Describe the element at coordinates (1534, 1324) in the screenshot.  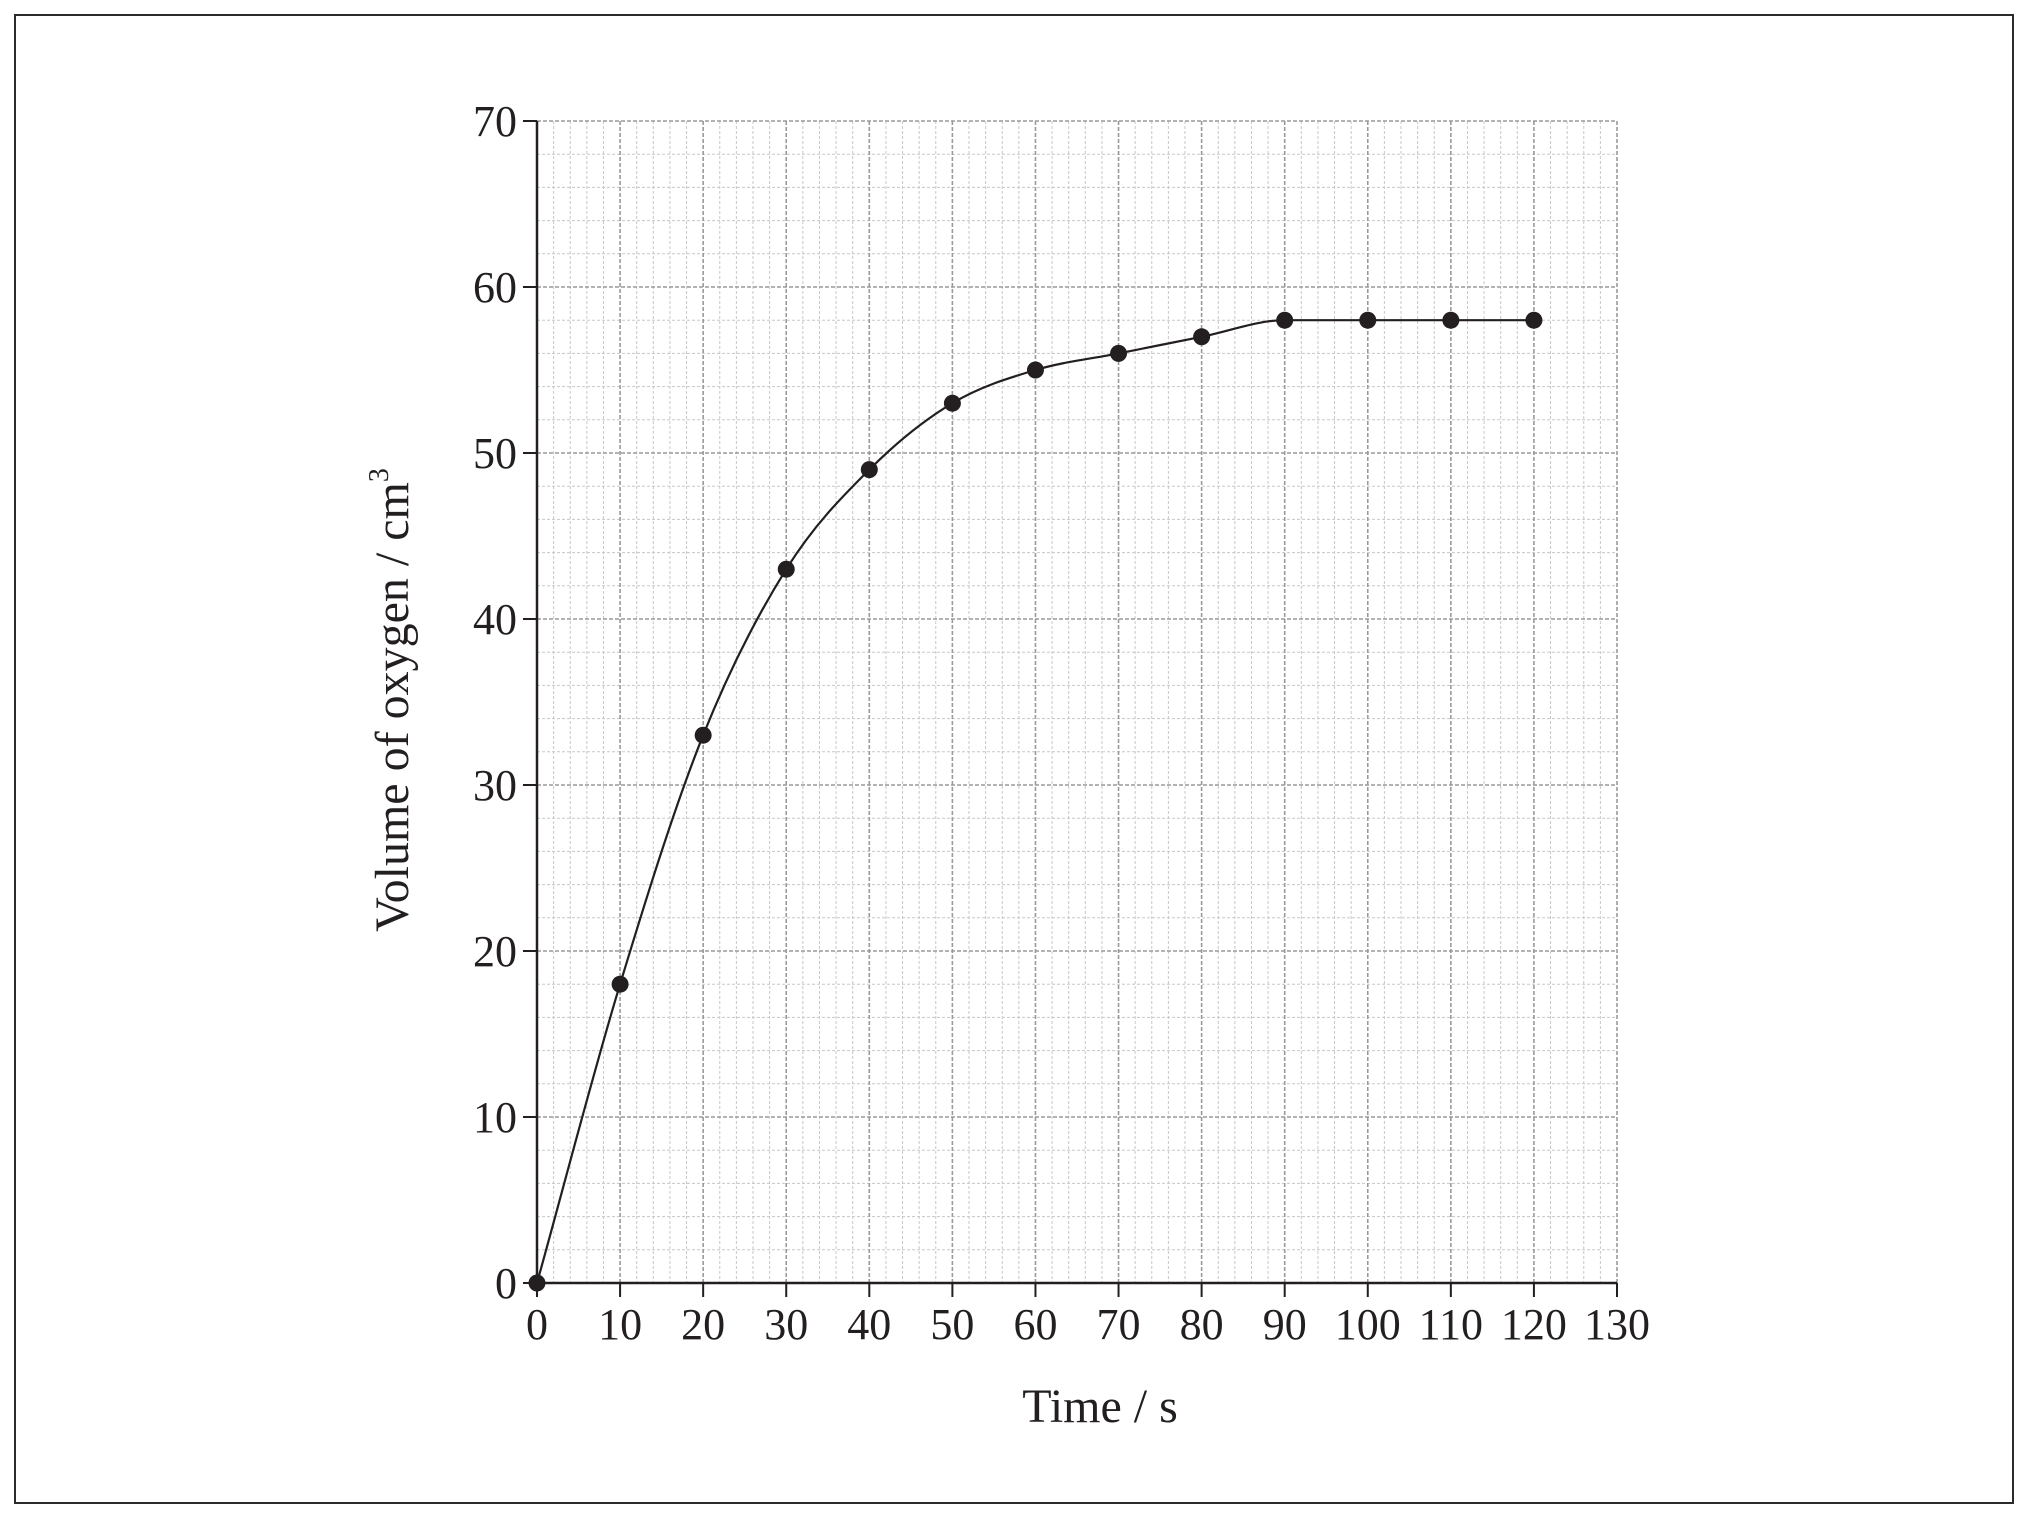
I see `x-tick-label: 120` at that location.